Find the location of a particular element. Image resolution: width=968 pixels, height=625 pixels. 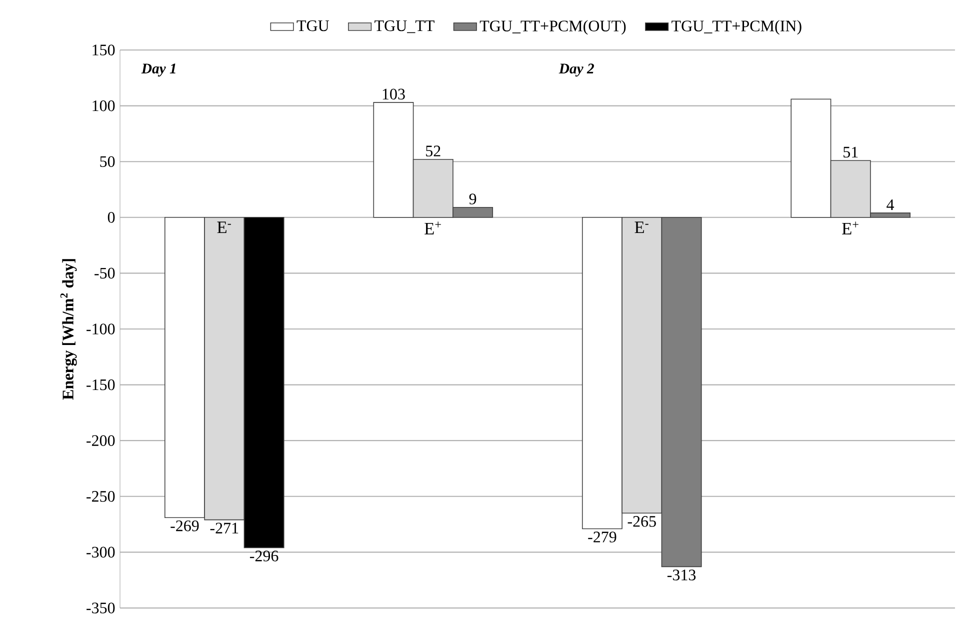

data-label: 9 is located at coordinates (472, 199).